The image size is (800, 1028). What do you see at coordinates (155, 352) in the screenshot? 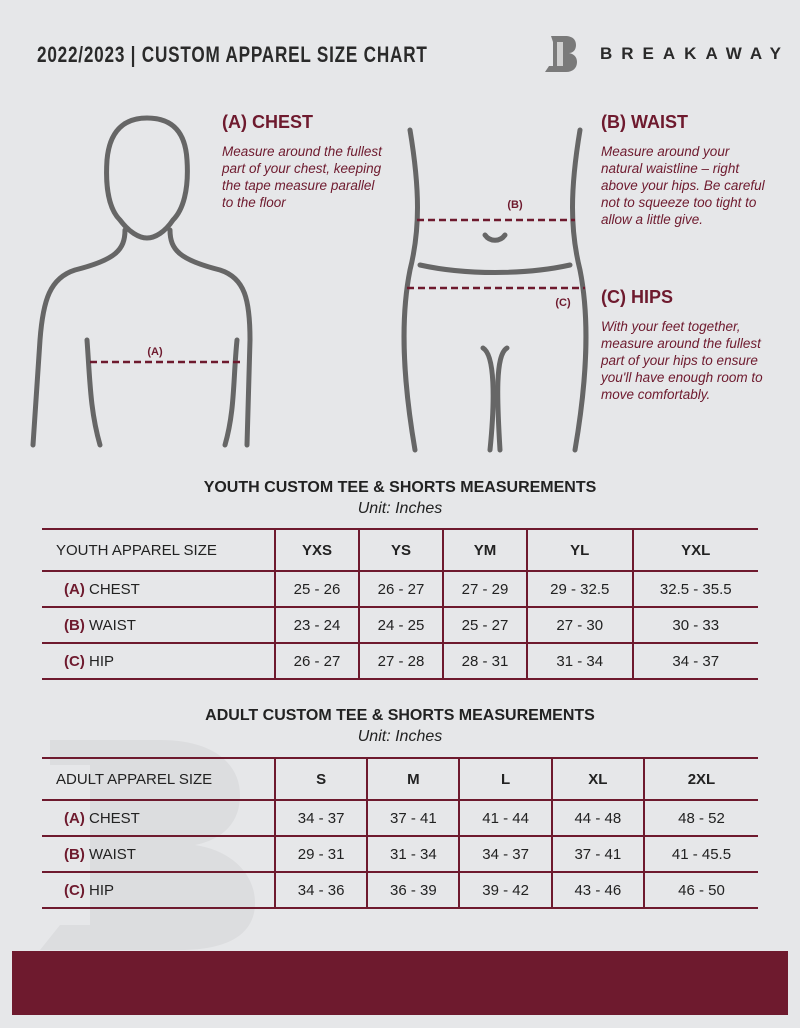
I see `chest-marker: (A)` at bounding box center [155, 352].